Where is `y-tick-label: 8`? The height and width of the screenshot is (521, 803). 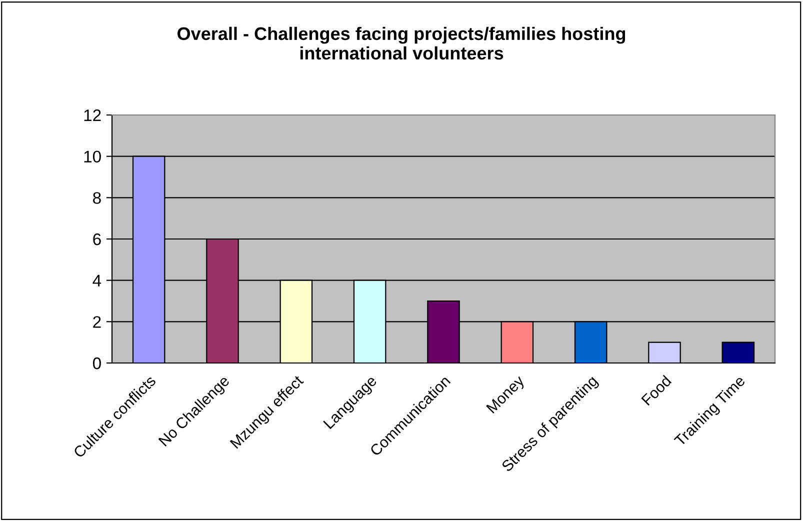
y-tick-label: 8 is located at coordinates (97, 198).